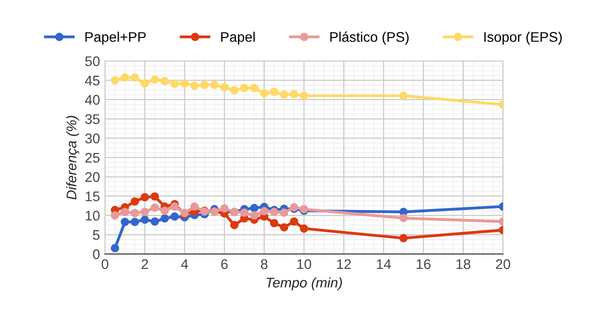 Image resolution: width=607 pixels, height=315 pixels. What do you see at coordinates (92, 139) in the screenshot?
I see `y-tick-label: 30` at bounding box center [92, 139].